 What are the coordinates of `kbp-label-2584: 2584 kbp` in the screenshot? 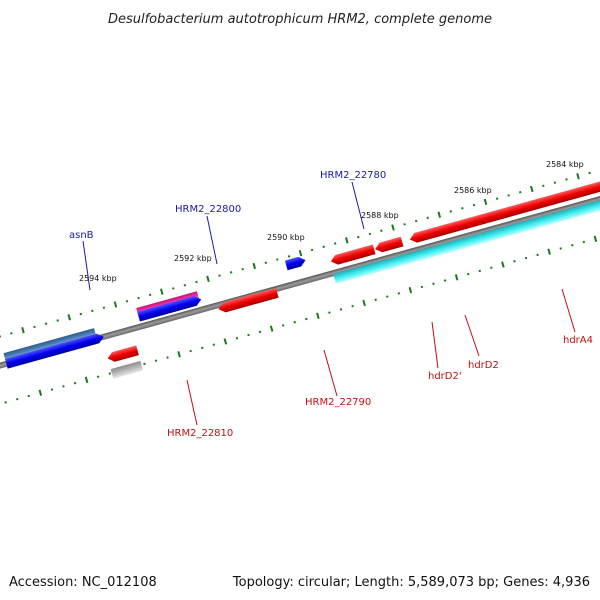 It's located at (565, 164).